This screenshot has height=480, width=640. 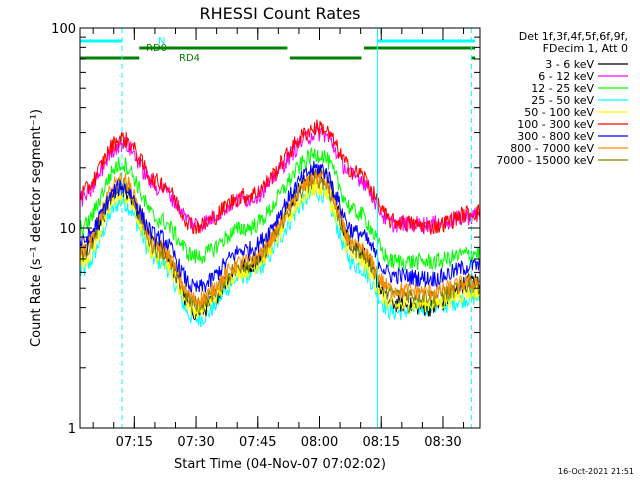 I want to click on x-tick-label-3: 08:00, so click(x=319, y=442).